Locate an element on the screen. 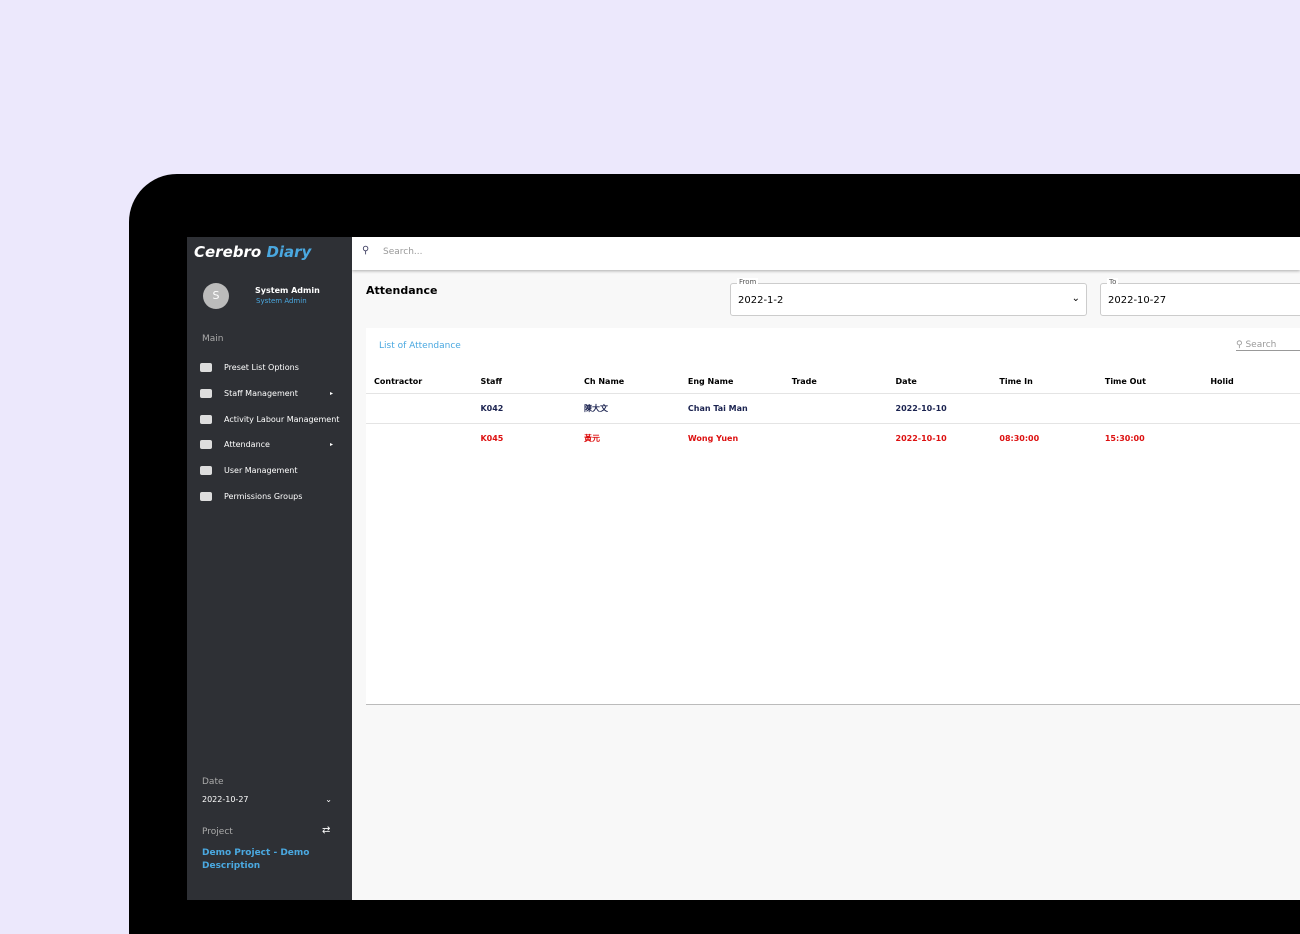 The height and width of the screenshot is (934, 1300). column-header: Date is located at coordinates (906, 382).